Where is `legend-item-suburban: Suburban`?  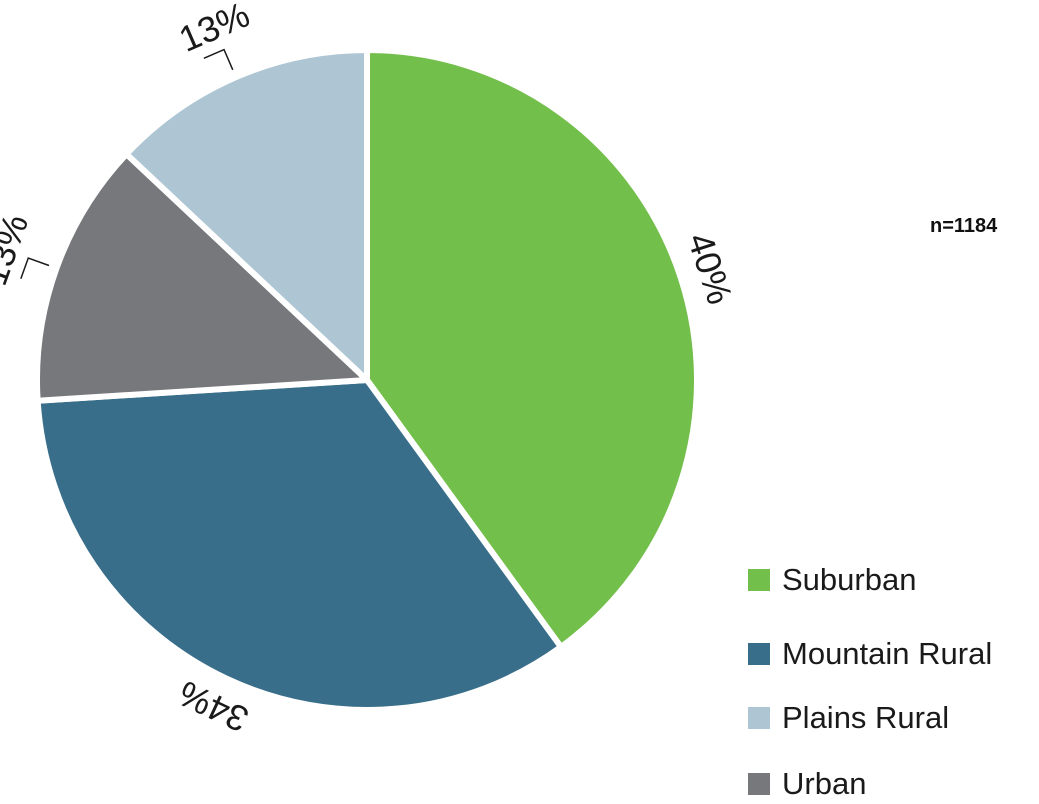 legend-item-suburban: Suburban is located at coordinates (893, 580).